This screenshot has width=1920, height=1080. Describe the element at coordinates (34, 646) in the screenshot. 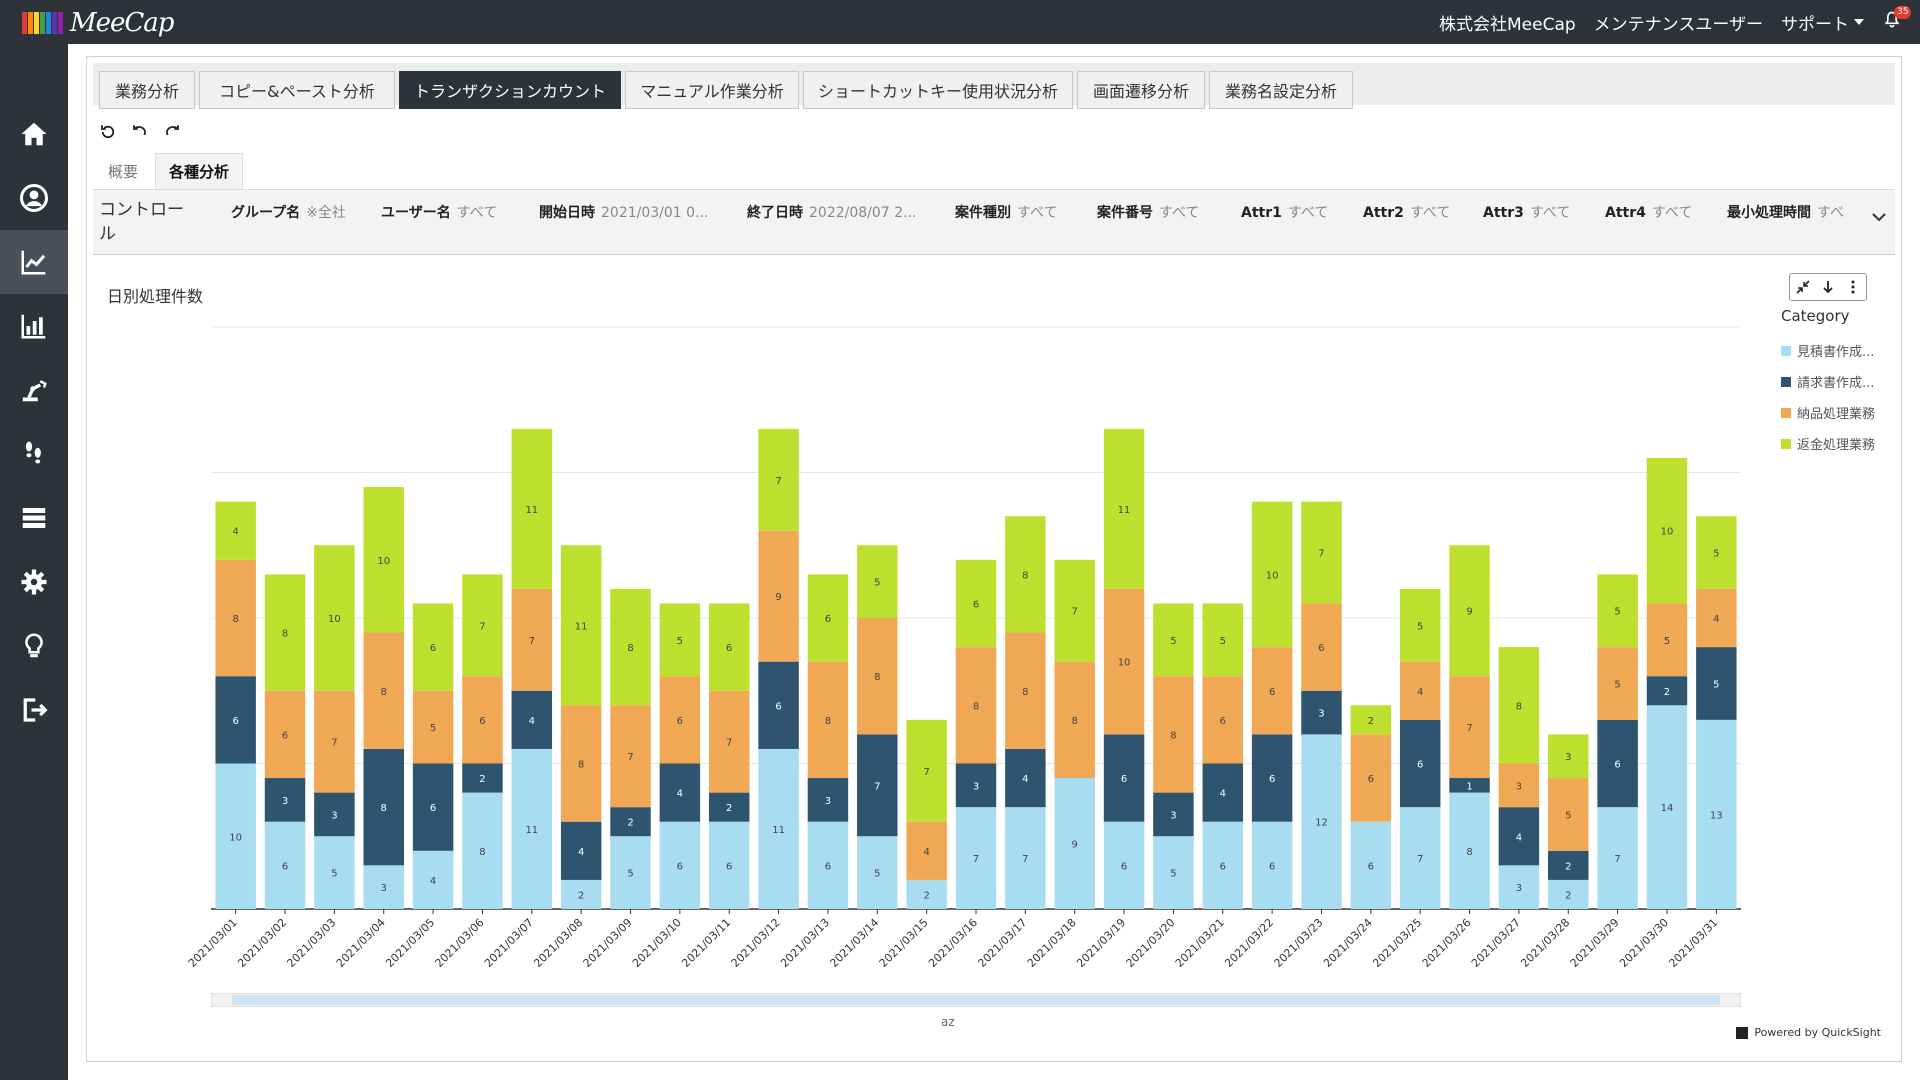

I see `sidebar-item-tips` at that location.